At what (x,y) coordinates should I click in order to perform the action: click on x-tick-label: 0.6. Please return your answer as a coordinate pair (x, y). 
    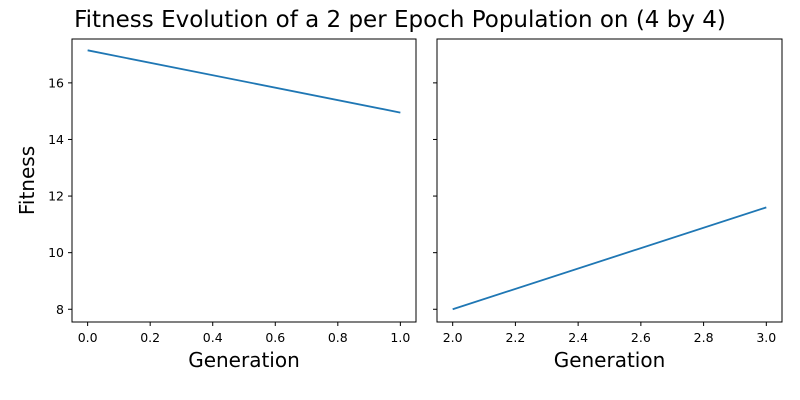
    Looking at the image, I should click on (275, 337).